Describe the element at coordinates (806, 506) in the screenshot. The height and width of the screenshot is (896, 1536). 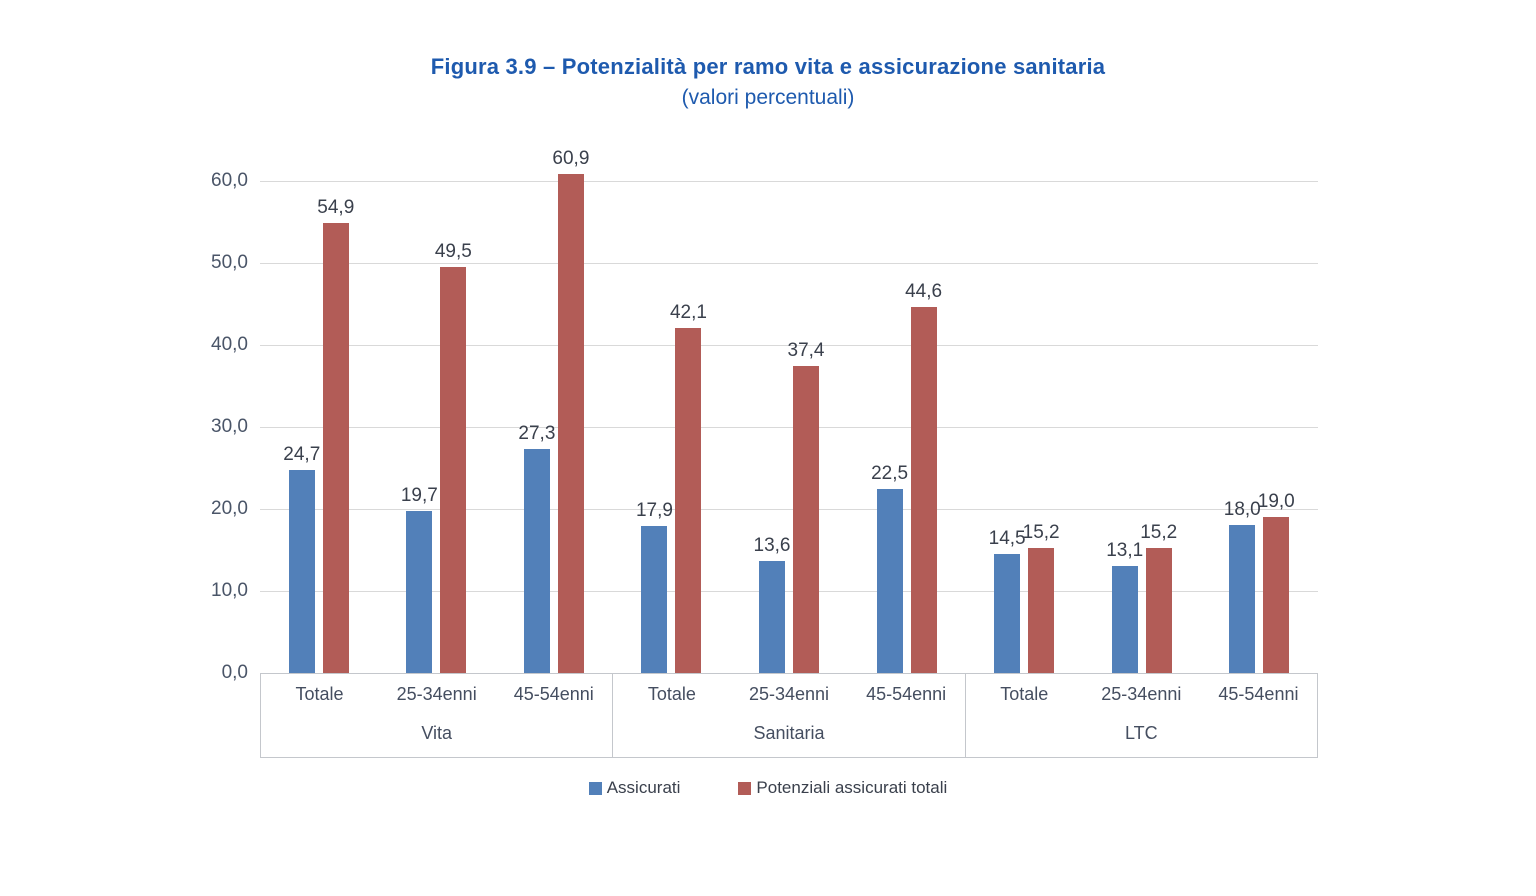
I see `bar-potenziali-assicurati-totali: 37,4` at that location.